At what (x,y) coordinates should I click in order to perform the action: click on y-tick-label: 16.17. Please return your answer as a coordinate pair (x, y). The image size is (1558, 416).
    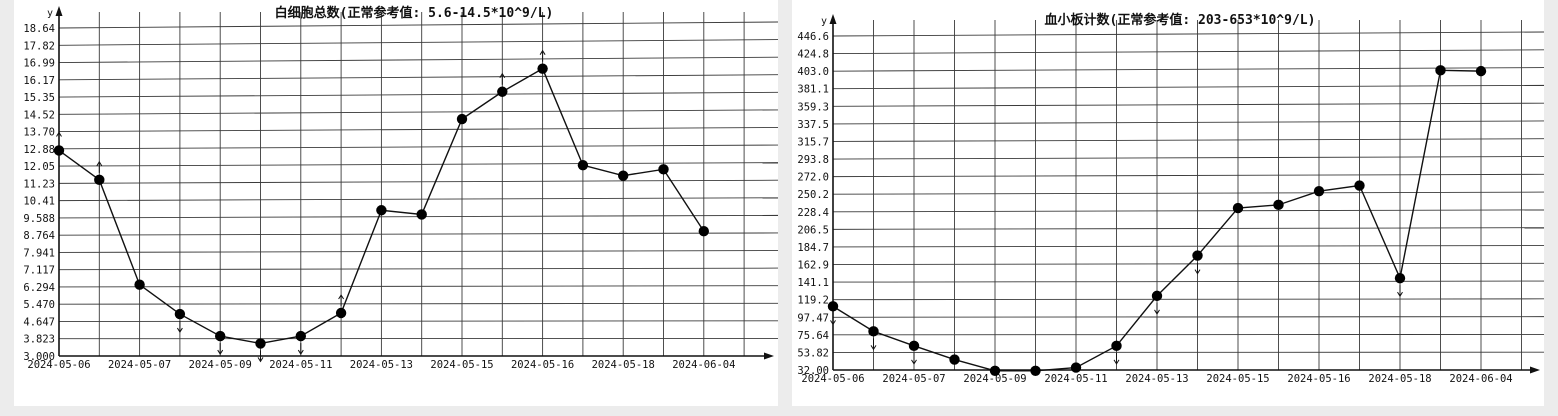
    Looking at the image, I should click on (39, 81).